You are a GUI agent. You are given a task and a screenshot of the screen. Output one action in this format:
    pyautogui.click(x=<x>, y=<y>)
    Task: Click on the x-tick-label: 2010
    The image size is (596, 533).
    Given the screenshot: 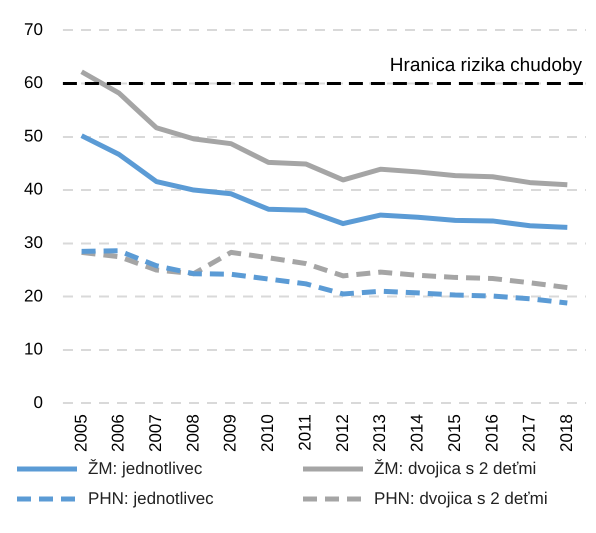 What is the action you would take?
    pyautogui.click(x=268, y=433)
    